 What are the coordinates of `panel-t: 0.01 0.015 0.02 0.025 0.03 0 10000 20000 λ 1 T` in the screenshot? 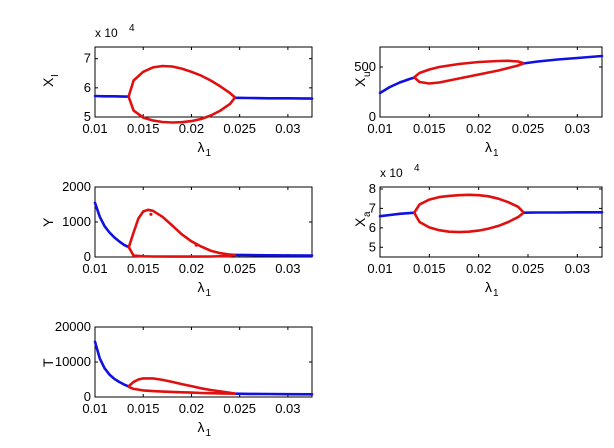 It's located at (177, 379).